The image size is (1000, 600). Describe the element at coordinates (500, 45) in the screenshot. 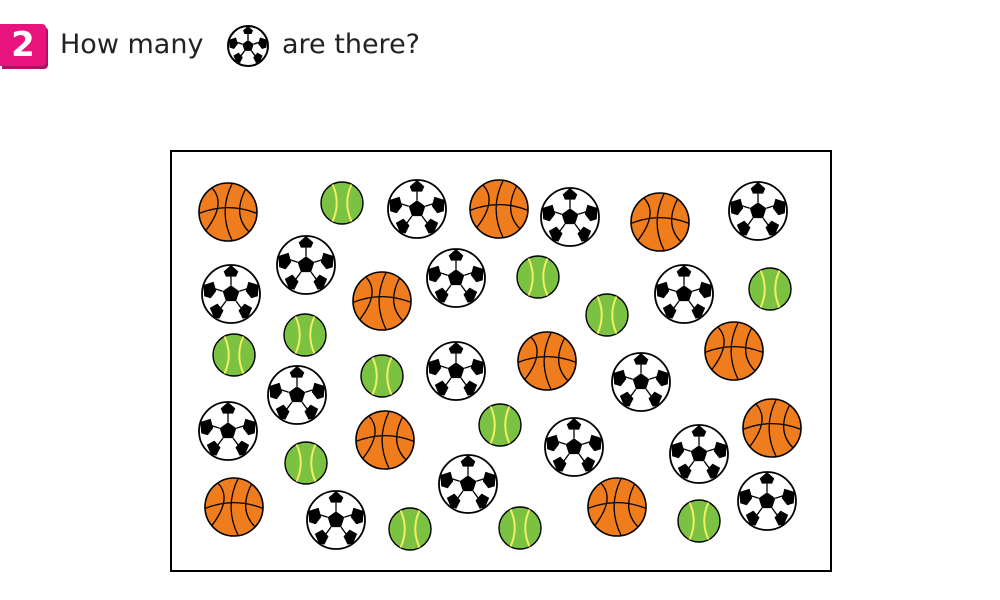

I see `question-row: 2 How many are there?` at that location.